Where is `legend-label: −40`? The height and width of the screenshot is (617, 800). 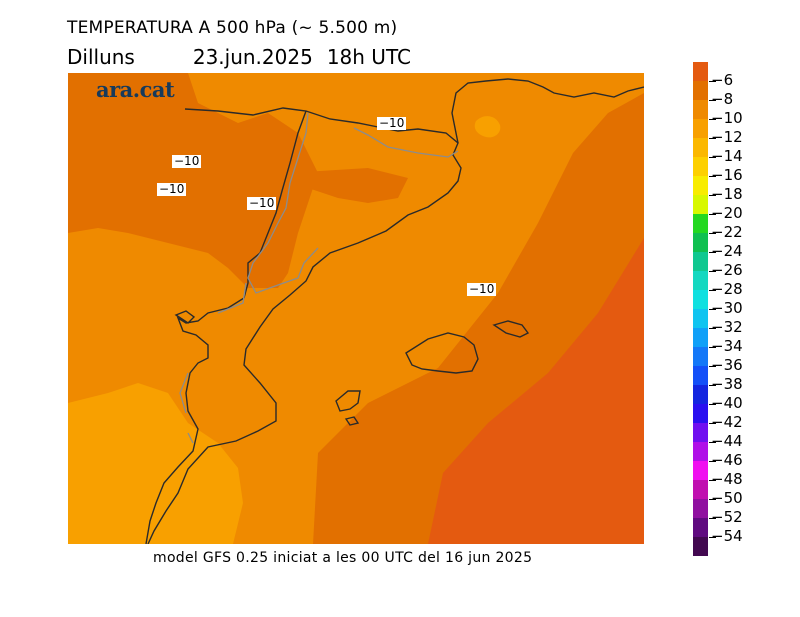 legend-label: −40 is located at coordinates (727, 403).